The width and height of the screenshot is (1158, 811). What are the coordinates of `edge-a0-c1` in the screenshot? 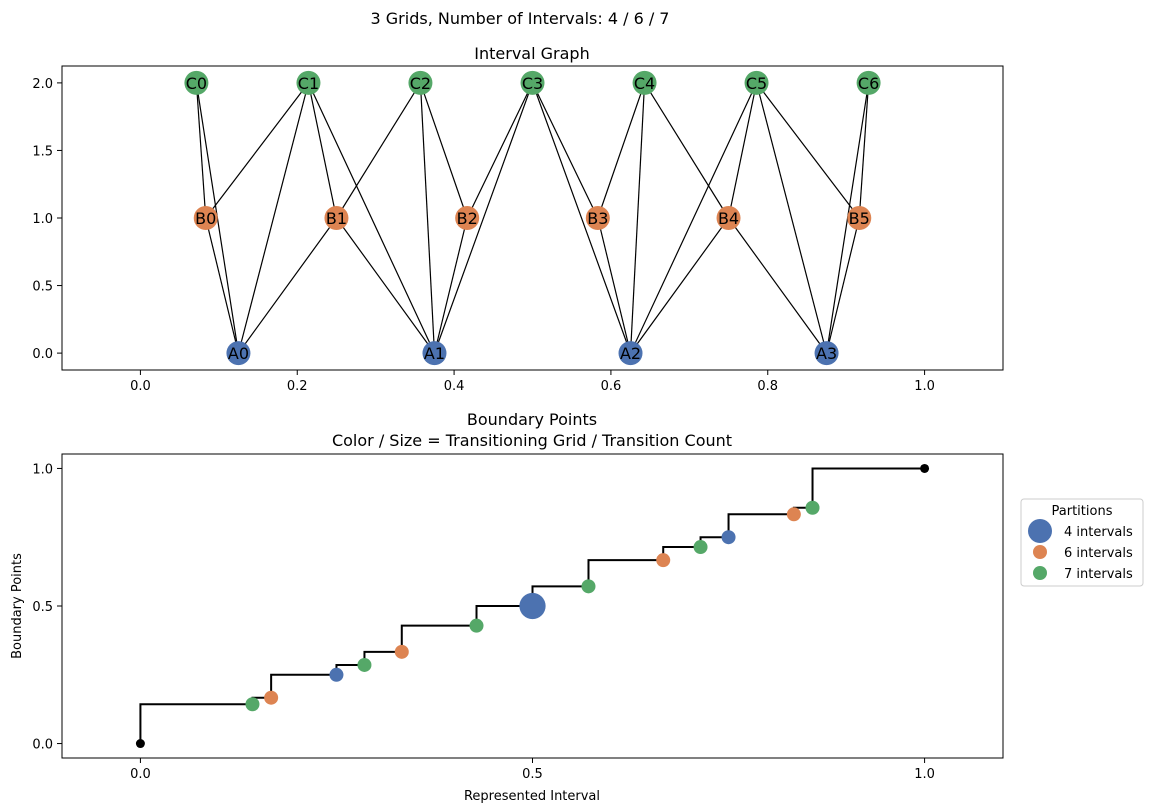 It's located at (273, 218).